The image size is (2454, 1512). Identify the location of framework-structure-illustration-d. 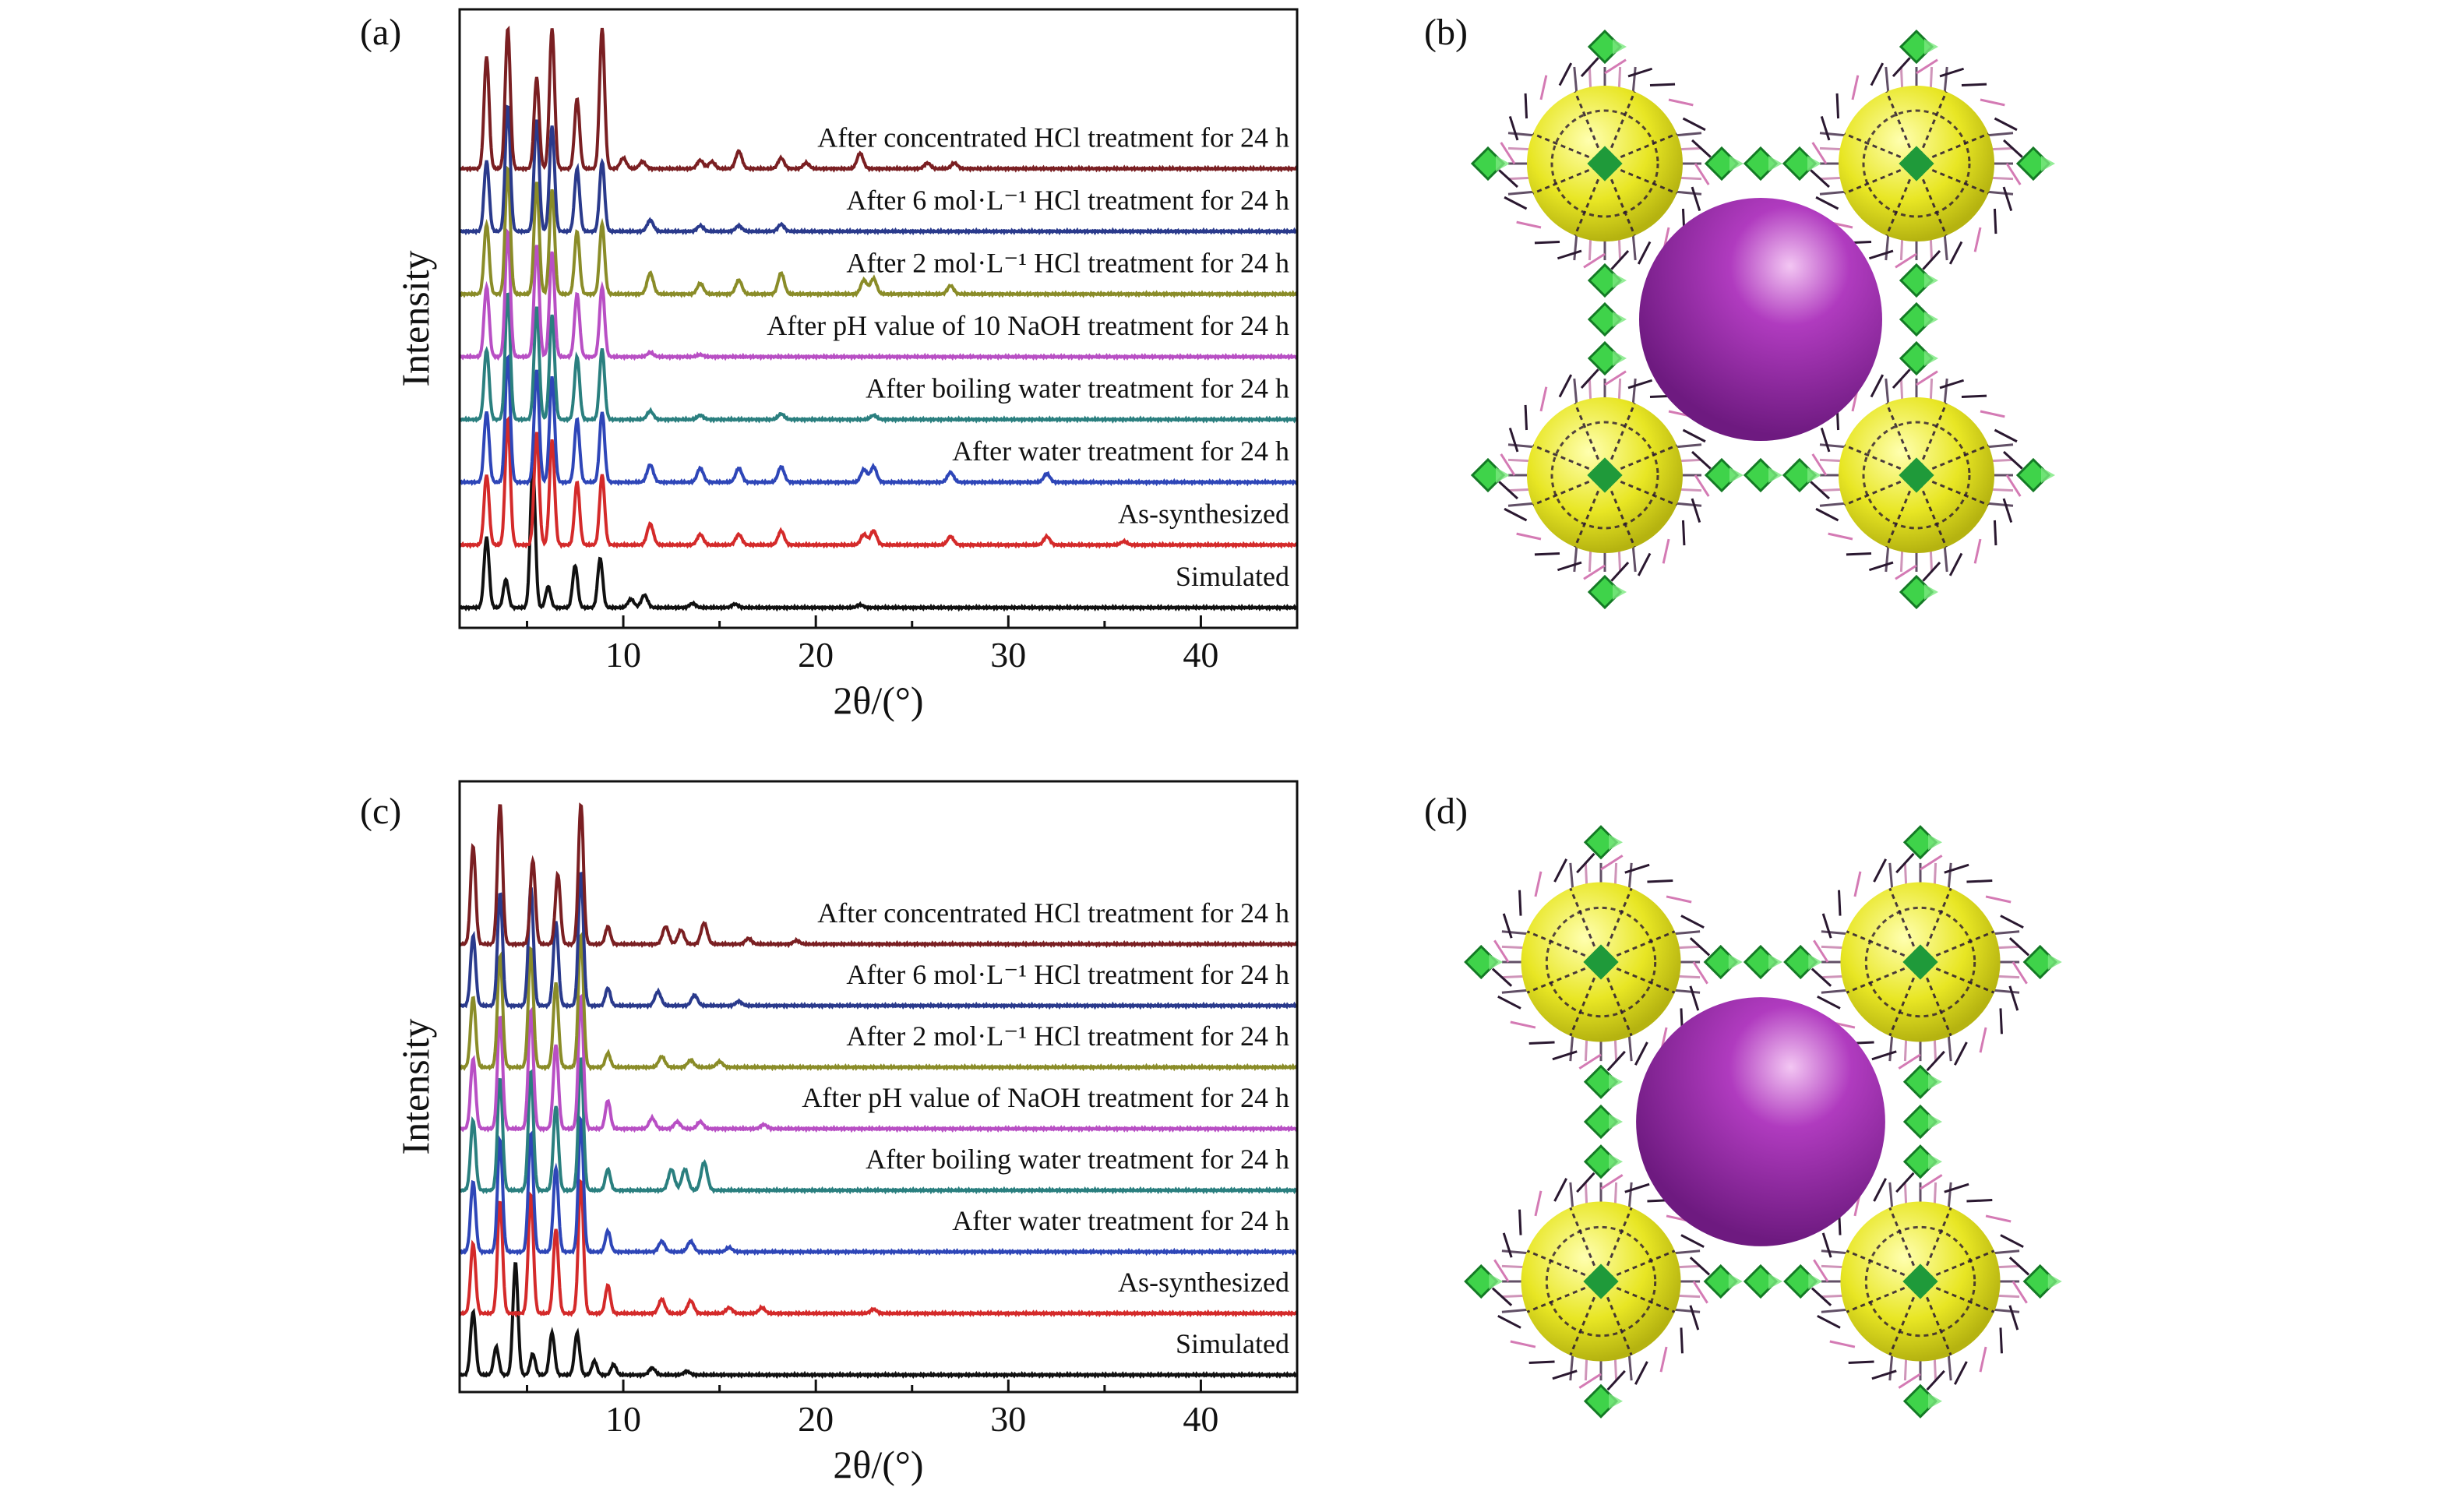
(1763, 1122).